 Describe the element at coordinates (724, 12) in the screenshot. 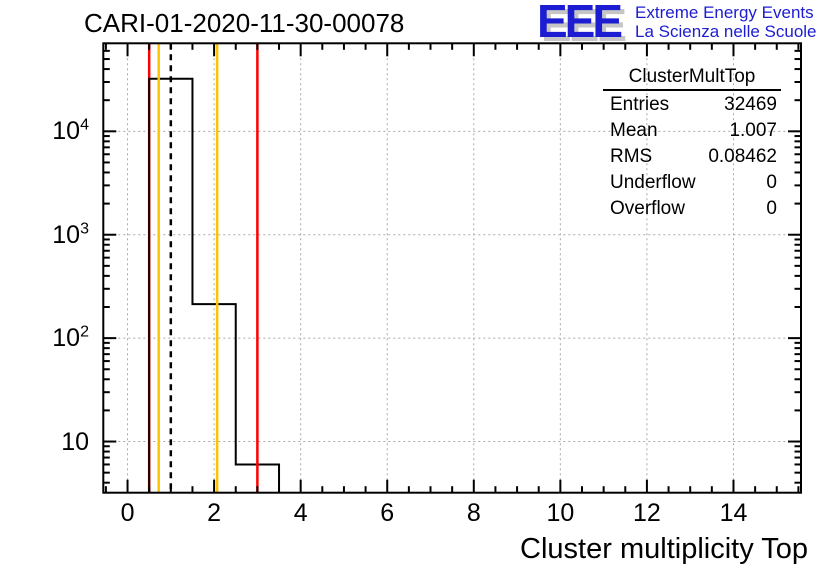

I see `logo-line-1: Extreme Energy Events` at that location.